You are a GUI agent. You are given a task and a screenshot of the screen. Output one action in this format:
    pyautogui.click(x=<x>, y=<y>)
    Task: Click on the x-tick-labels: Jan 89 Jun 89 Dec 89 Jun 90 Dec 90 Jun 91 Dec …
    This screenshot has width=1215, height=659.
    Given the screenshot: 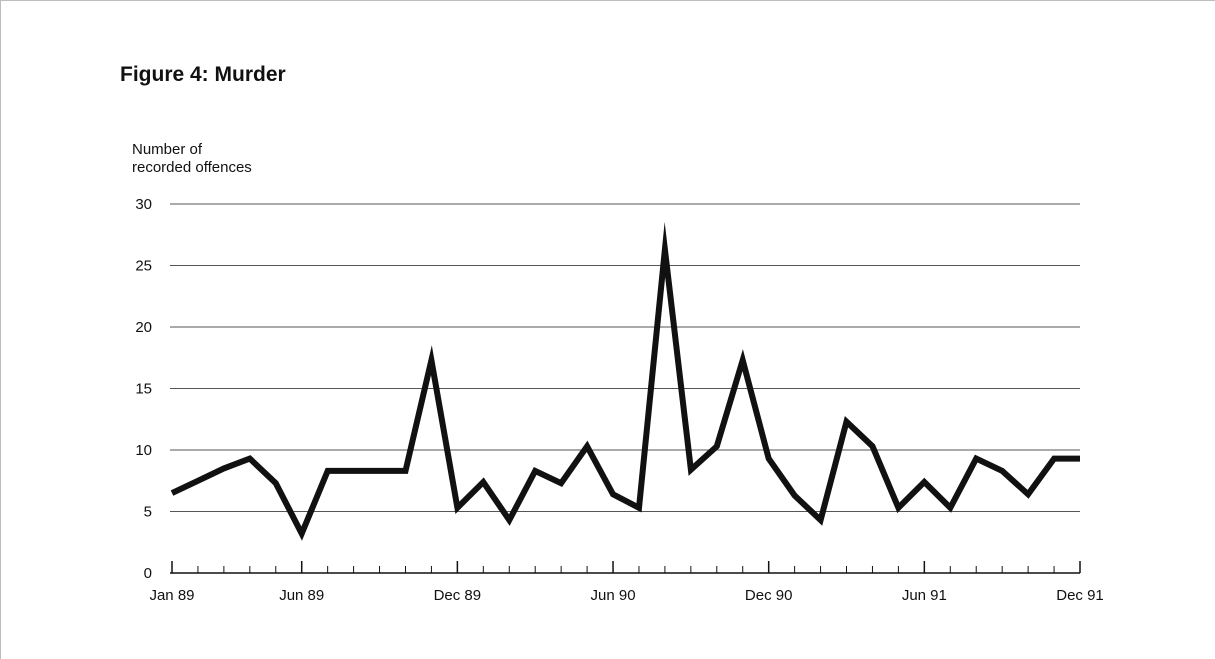 What is the action you would take?
    pyautogui.click(x=626, y=595)
    